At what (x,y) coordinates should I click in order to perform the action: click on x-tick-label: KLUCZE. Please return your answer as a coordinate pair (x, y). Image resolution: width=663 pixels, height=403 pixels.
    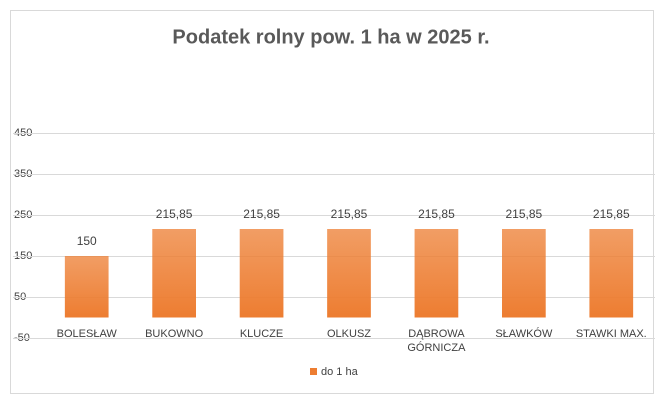
    Looking at the image, I should click on (261, 334).